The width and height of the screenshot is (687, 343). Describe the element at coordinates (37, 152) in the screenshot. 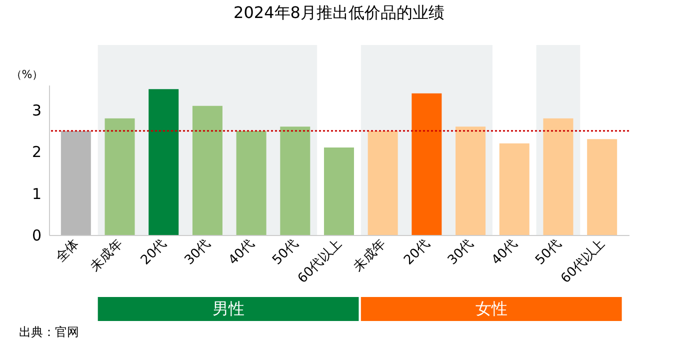

I see `y-tick-label: 2` at that location.